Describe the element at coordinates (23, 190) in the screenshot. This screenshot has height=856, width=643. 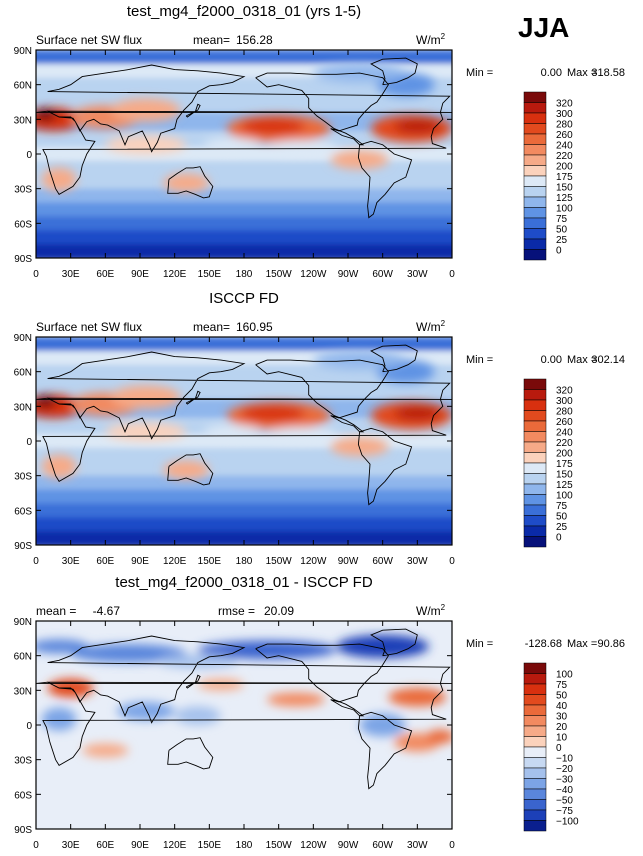
I see `lat-tick-label: 30S` at that location.